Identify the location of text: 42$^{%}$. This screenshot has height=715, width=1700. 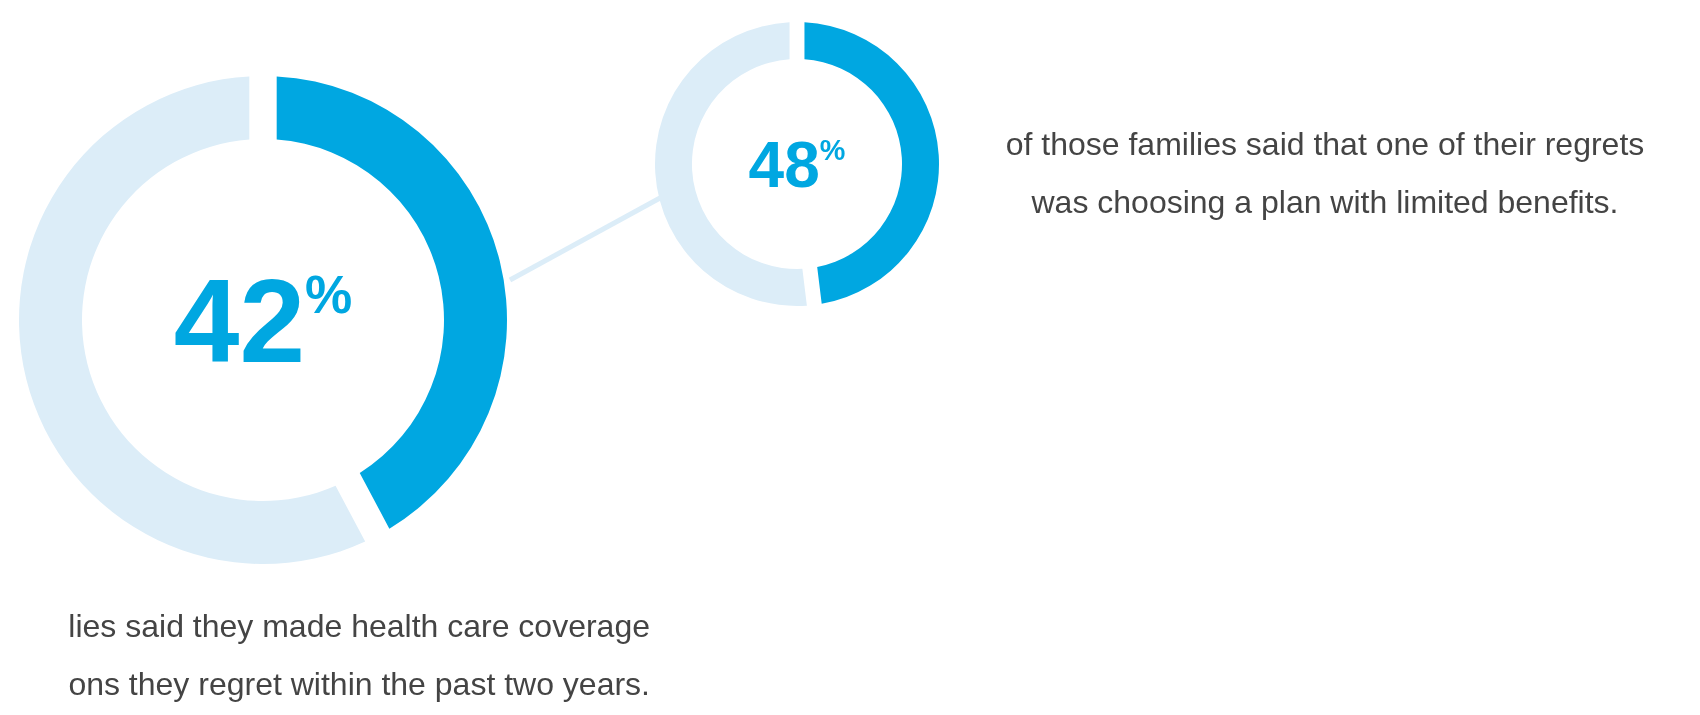
(263, 321).